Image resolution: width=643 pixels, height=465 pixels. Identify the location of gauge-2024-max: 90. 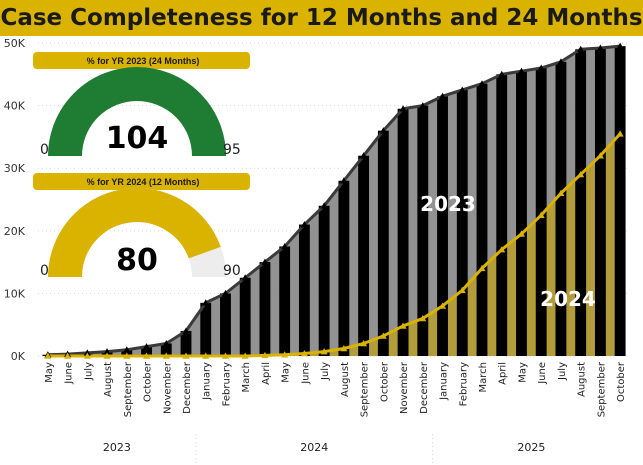
(232, 271).